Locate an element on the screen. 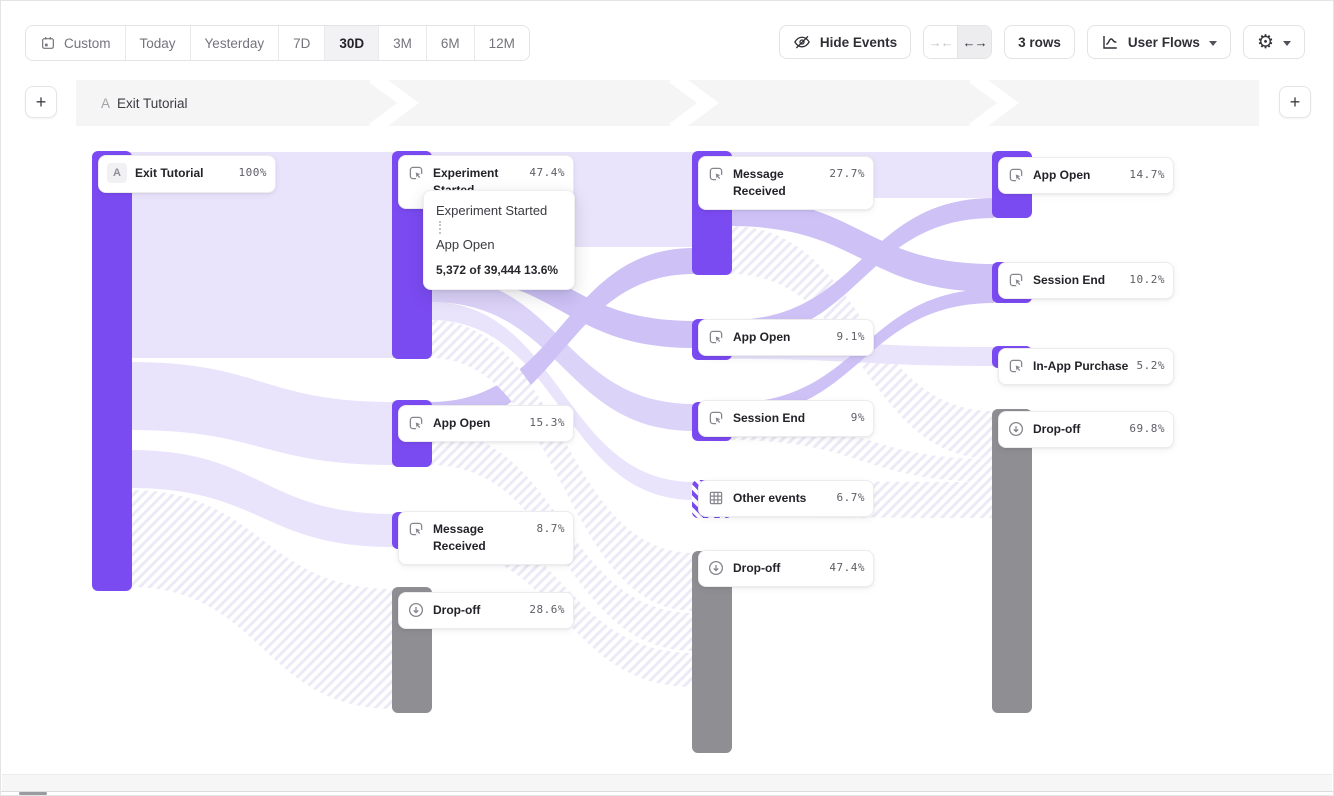 The height and width of the screenshot is (796, 1334). node-card-other-events: Other events 6.7% is located at coordinates (786, 498).